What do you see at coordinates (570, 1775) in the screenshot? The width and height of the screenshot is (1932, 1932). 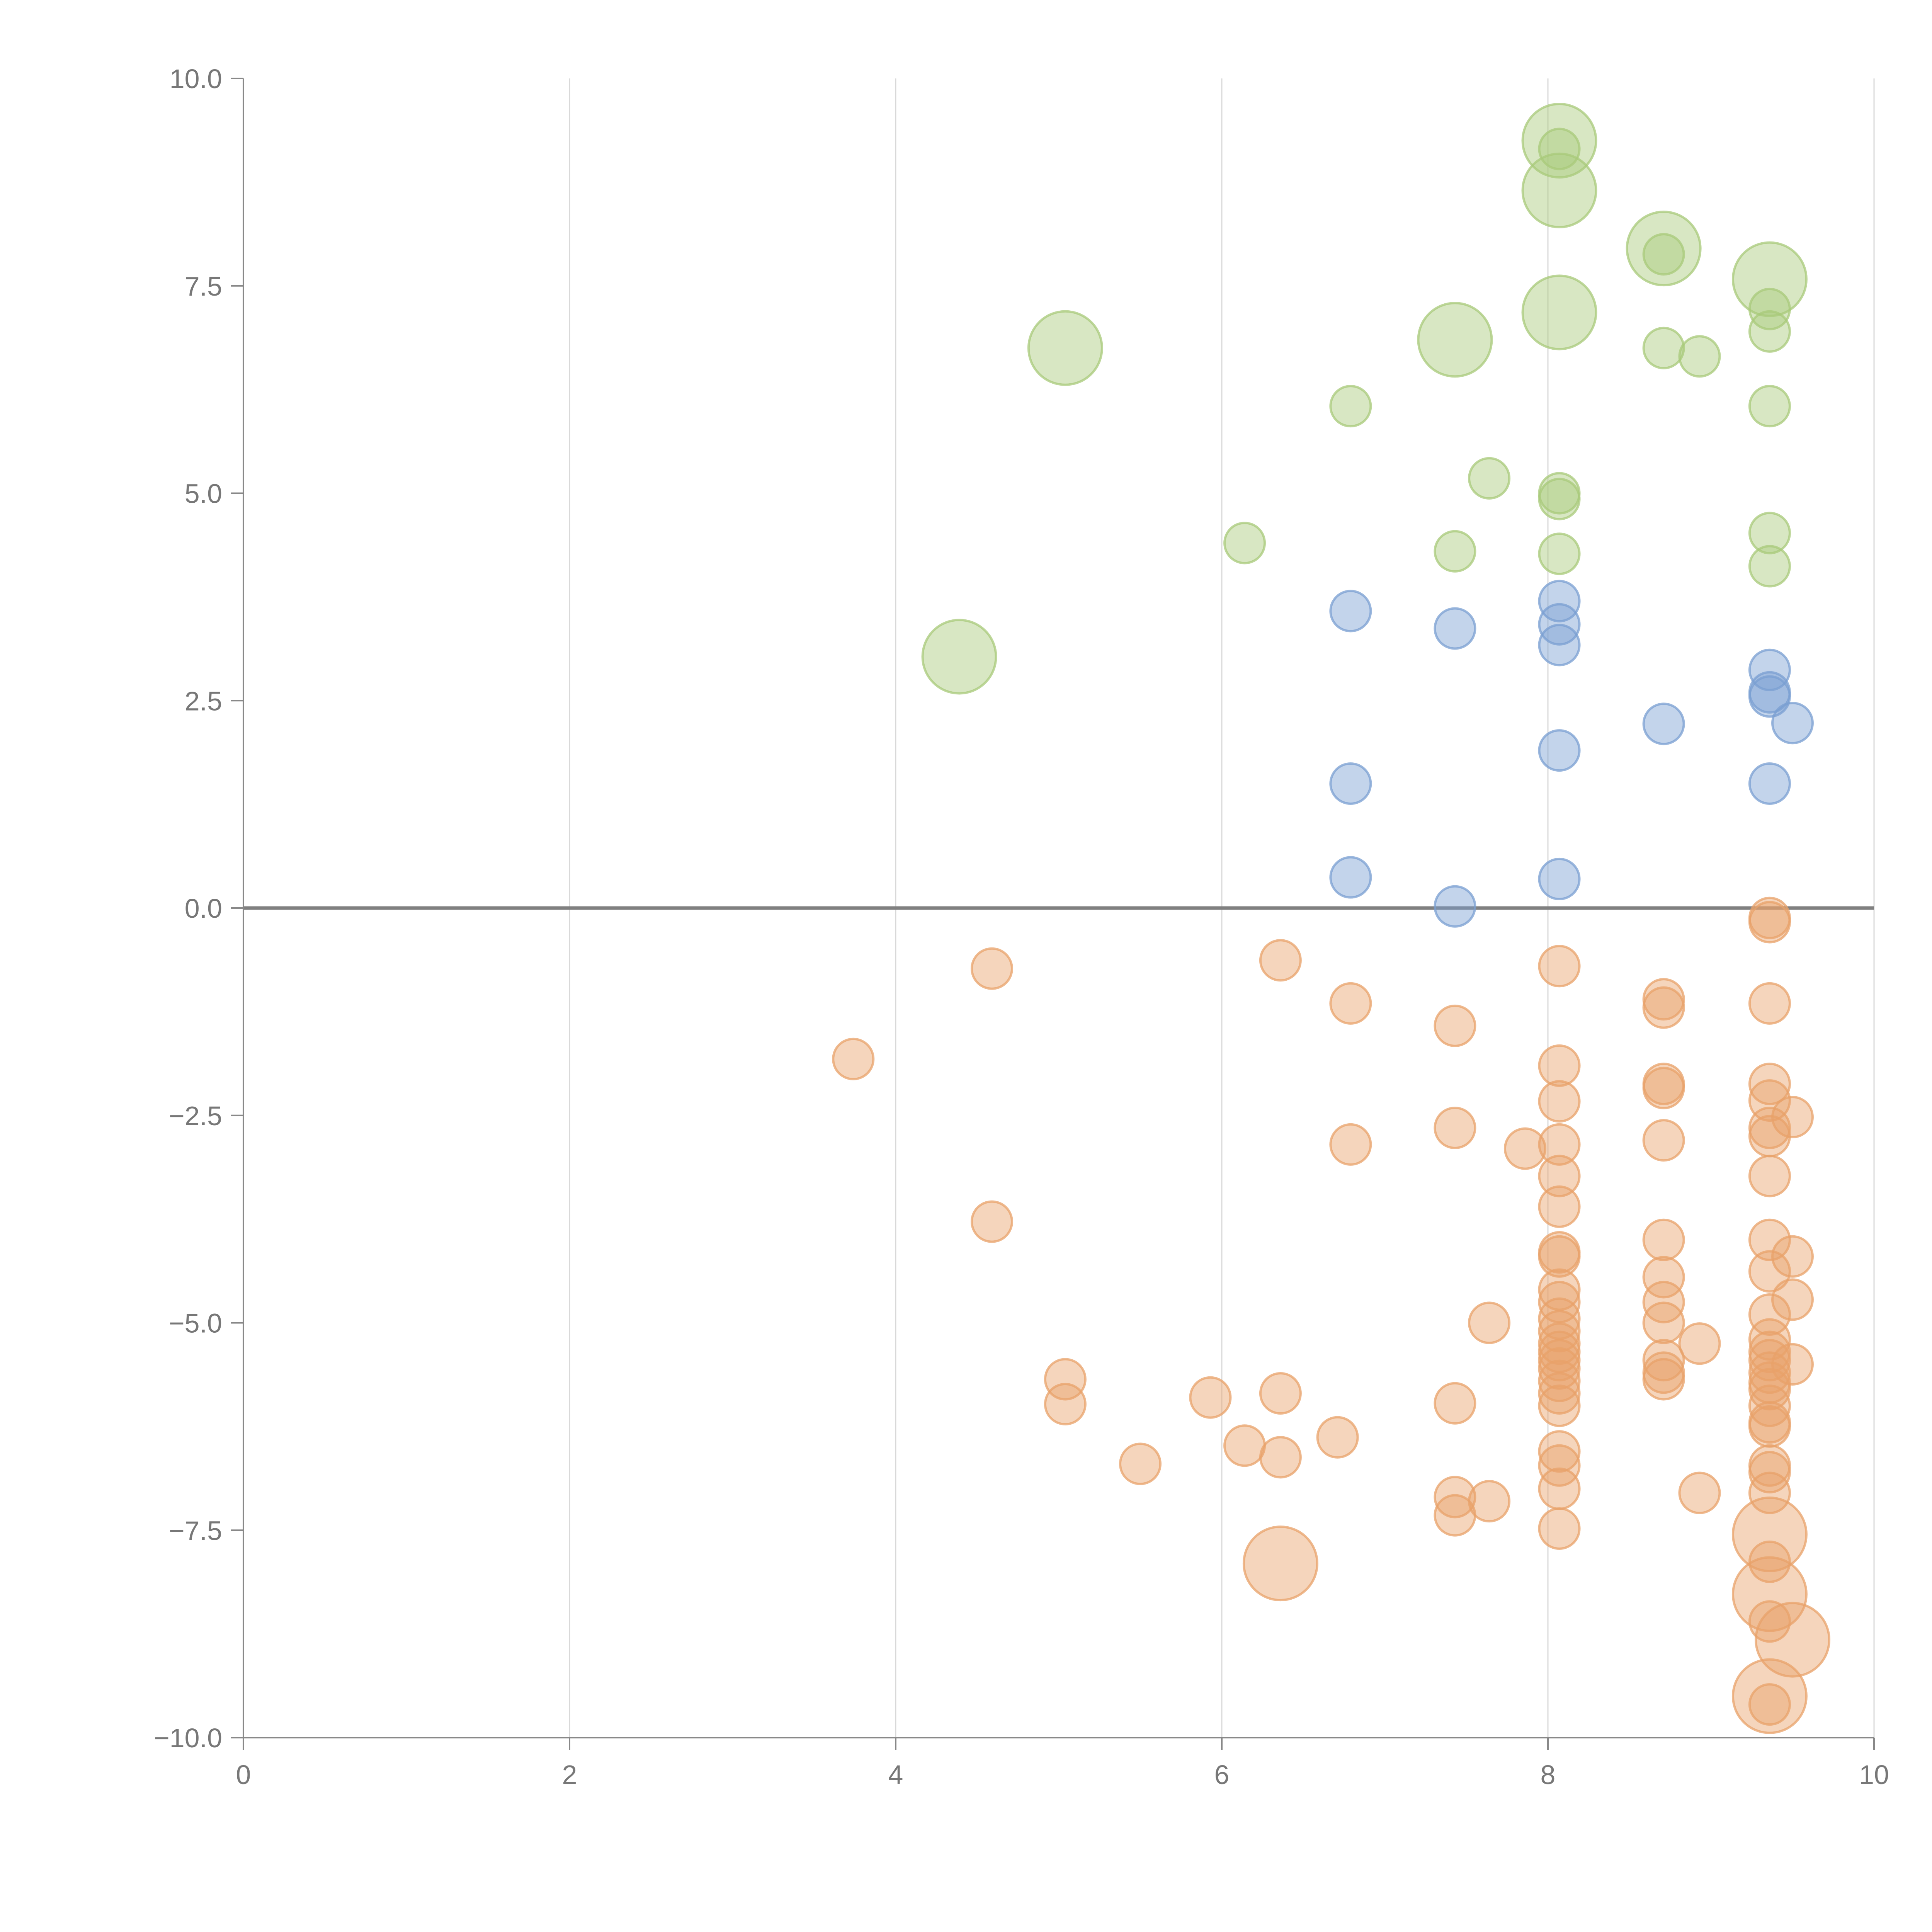 I see `x-tick-label: 2` at bounding box center [570, 1775].